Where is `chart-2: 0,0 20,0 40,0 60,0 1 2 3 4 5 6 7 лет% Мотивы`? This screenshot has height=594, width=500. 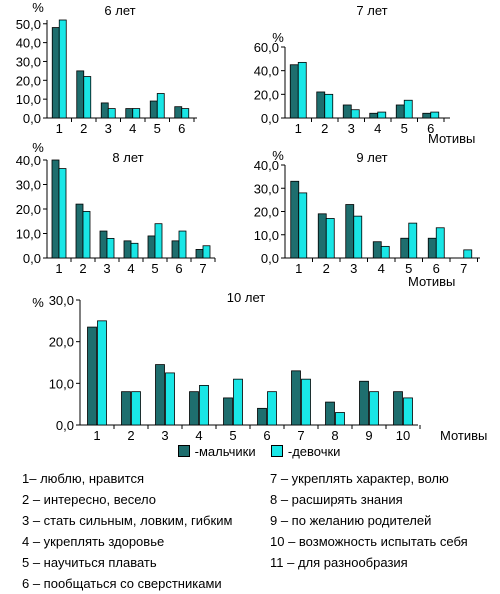
chart-2: 0,0 20,0 40,0 60,0 1 2 3 4 5 6 7 лет% Мотивы is located at coordinates (365, 74).